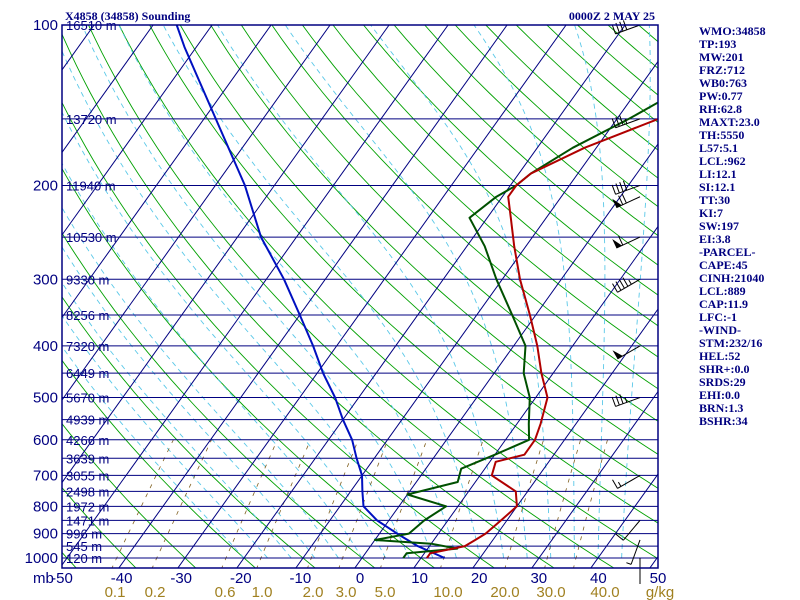 Image resolution: width=800 pixels, height=600 pixels. I want to click on stat-line: -PARCEL-, so click(727, 252).